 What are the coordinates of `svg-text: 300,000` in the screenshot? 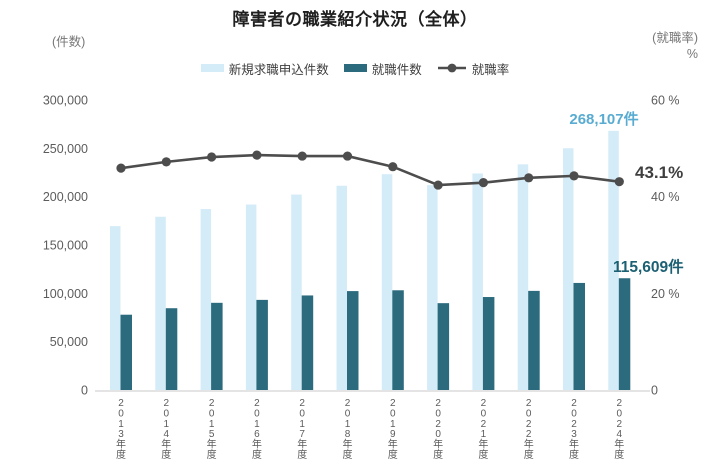 It's located at (65, 101).